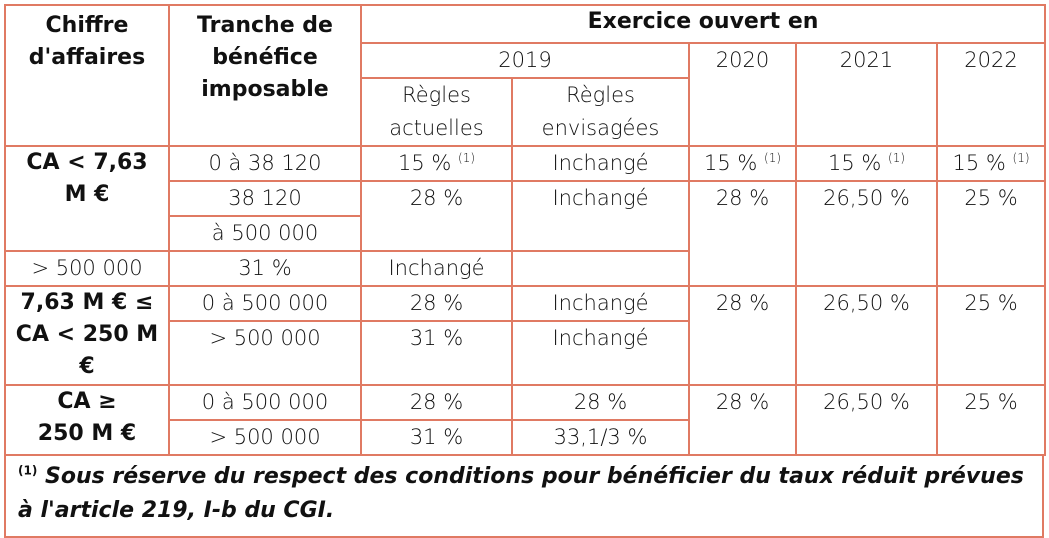  Describe the element at coordinates (600, 112) in the screenshot. I see `header-regles-envisagees: Règles envisagées` at that location.